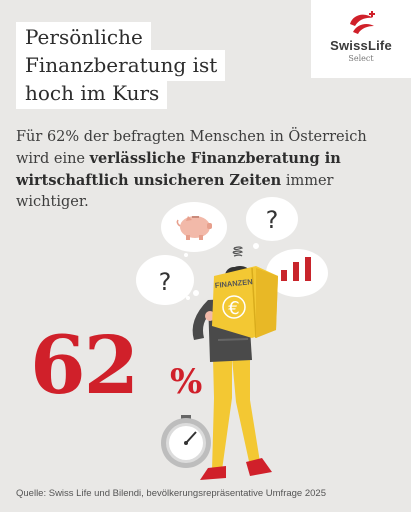 This screenshot has width=411, height=512. What do you see at coordinates (92, 93) in the screenshot?
I see `headline-line-3: hoch im Kurs` at bounding box center [92, 93].